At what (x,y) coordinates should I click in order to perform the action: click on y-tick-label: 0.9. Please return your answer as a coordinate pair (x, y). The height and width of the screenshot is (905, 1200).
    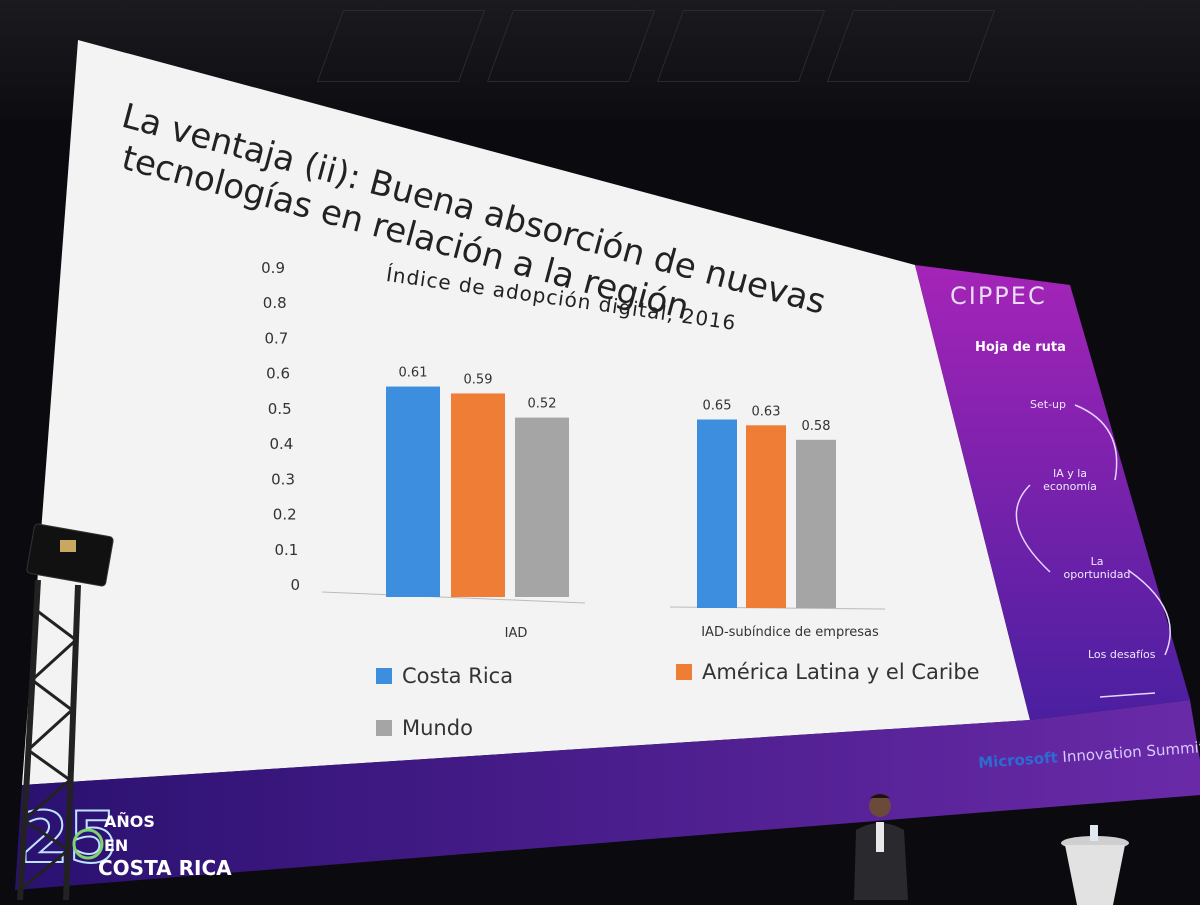
    Looking at the image, I should click on (273, 268).